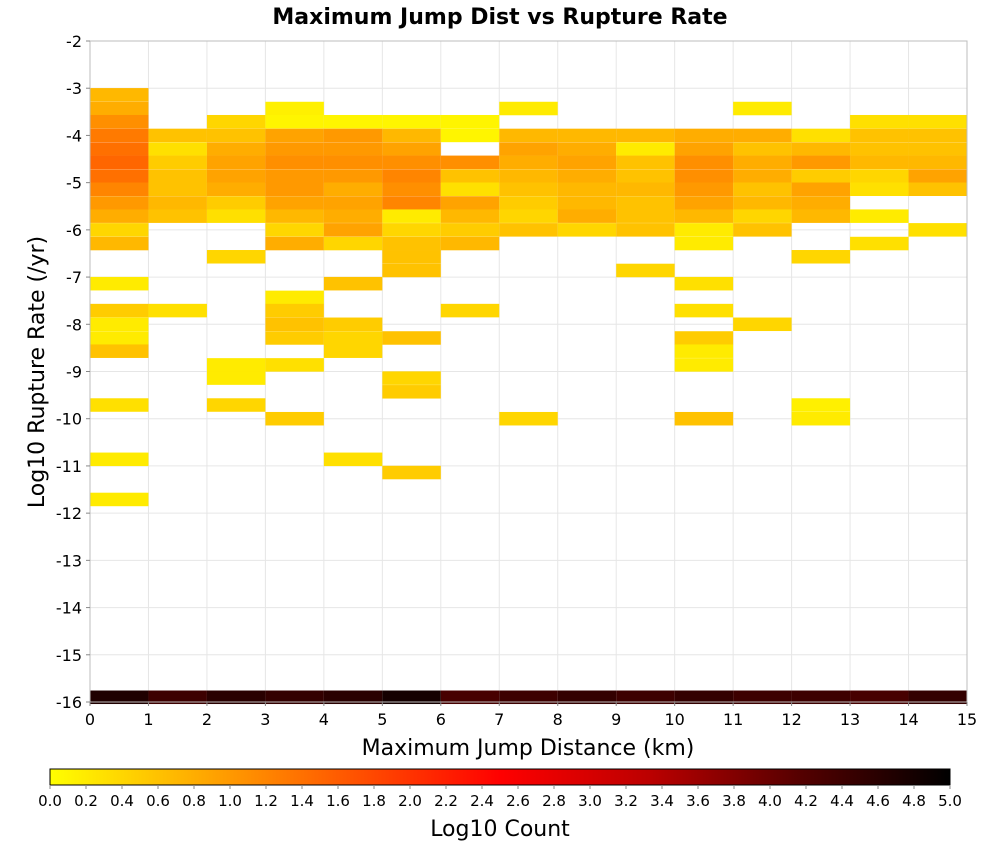  I want to click on x-tick-label: 7, so click(499, 719).